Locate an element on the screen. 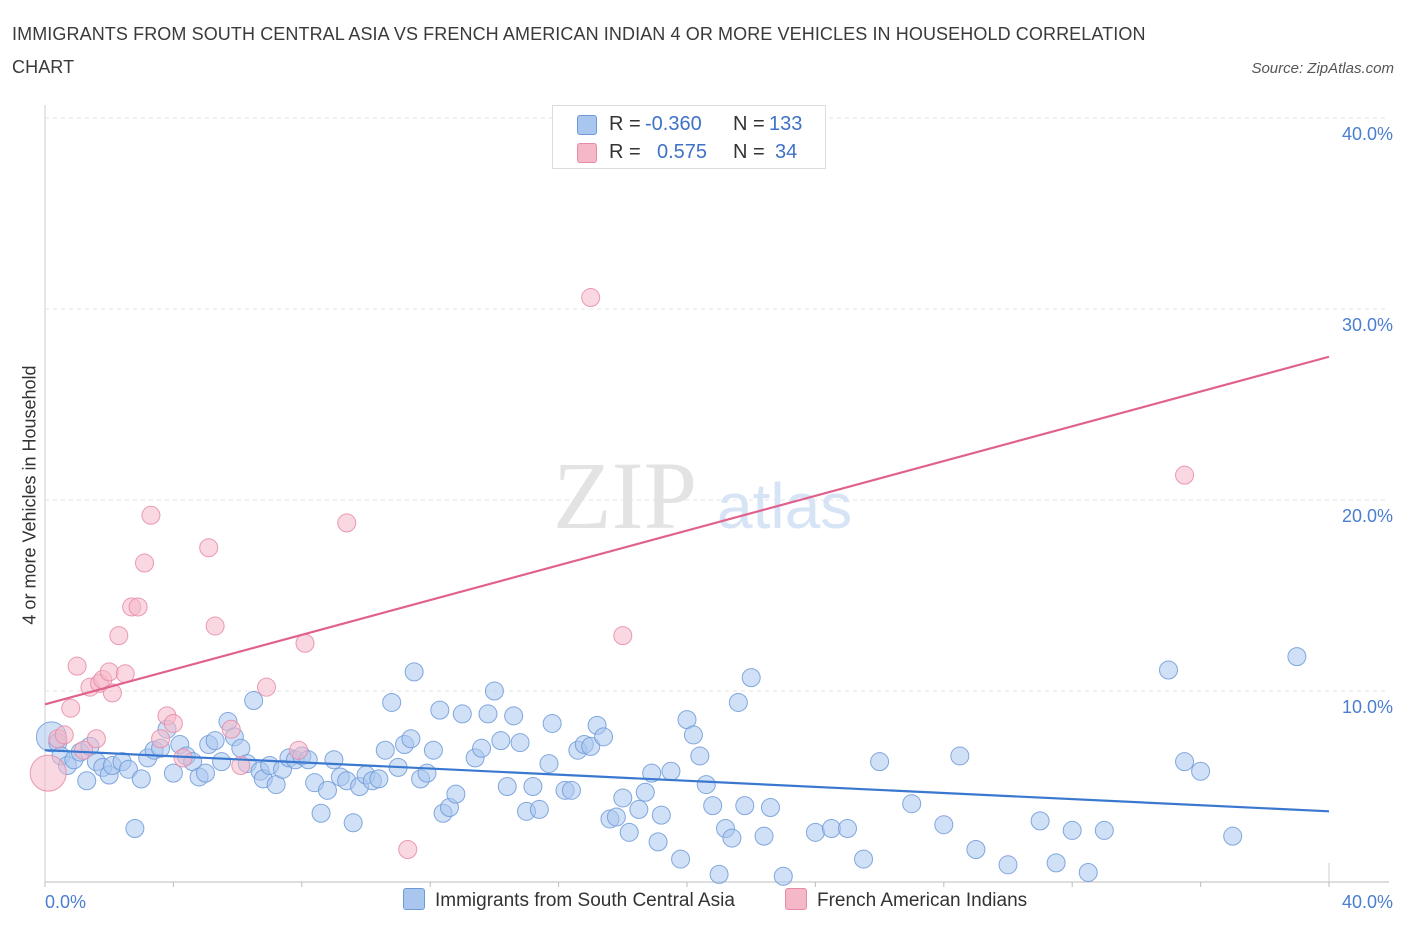  y-tick-label: 30.0% is located at coordinates (1367, 325).